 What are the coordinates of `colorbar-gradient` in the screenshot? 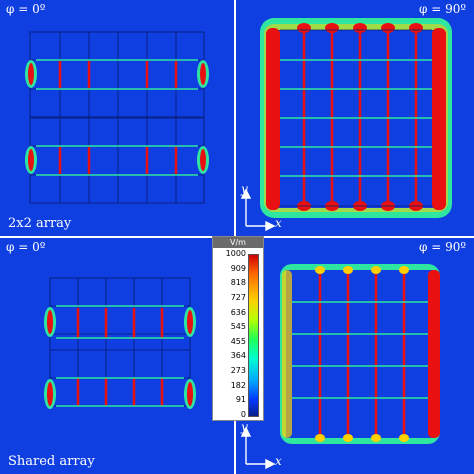 It's located at (253, 335).